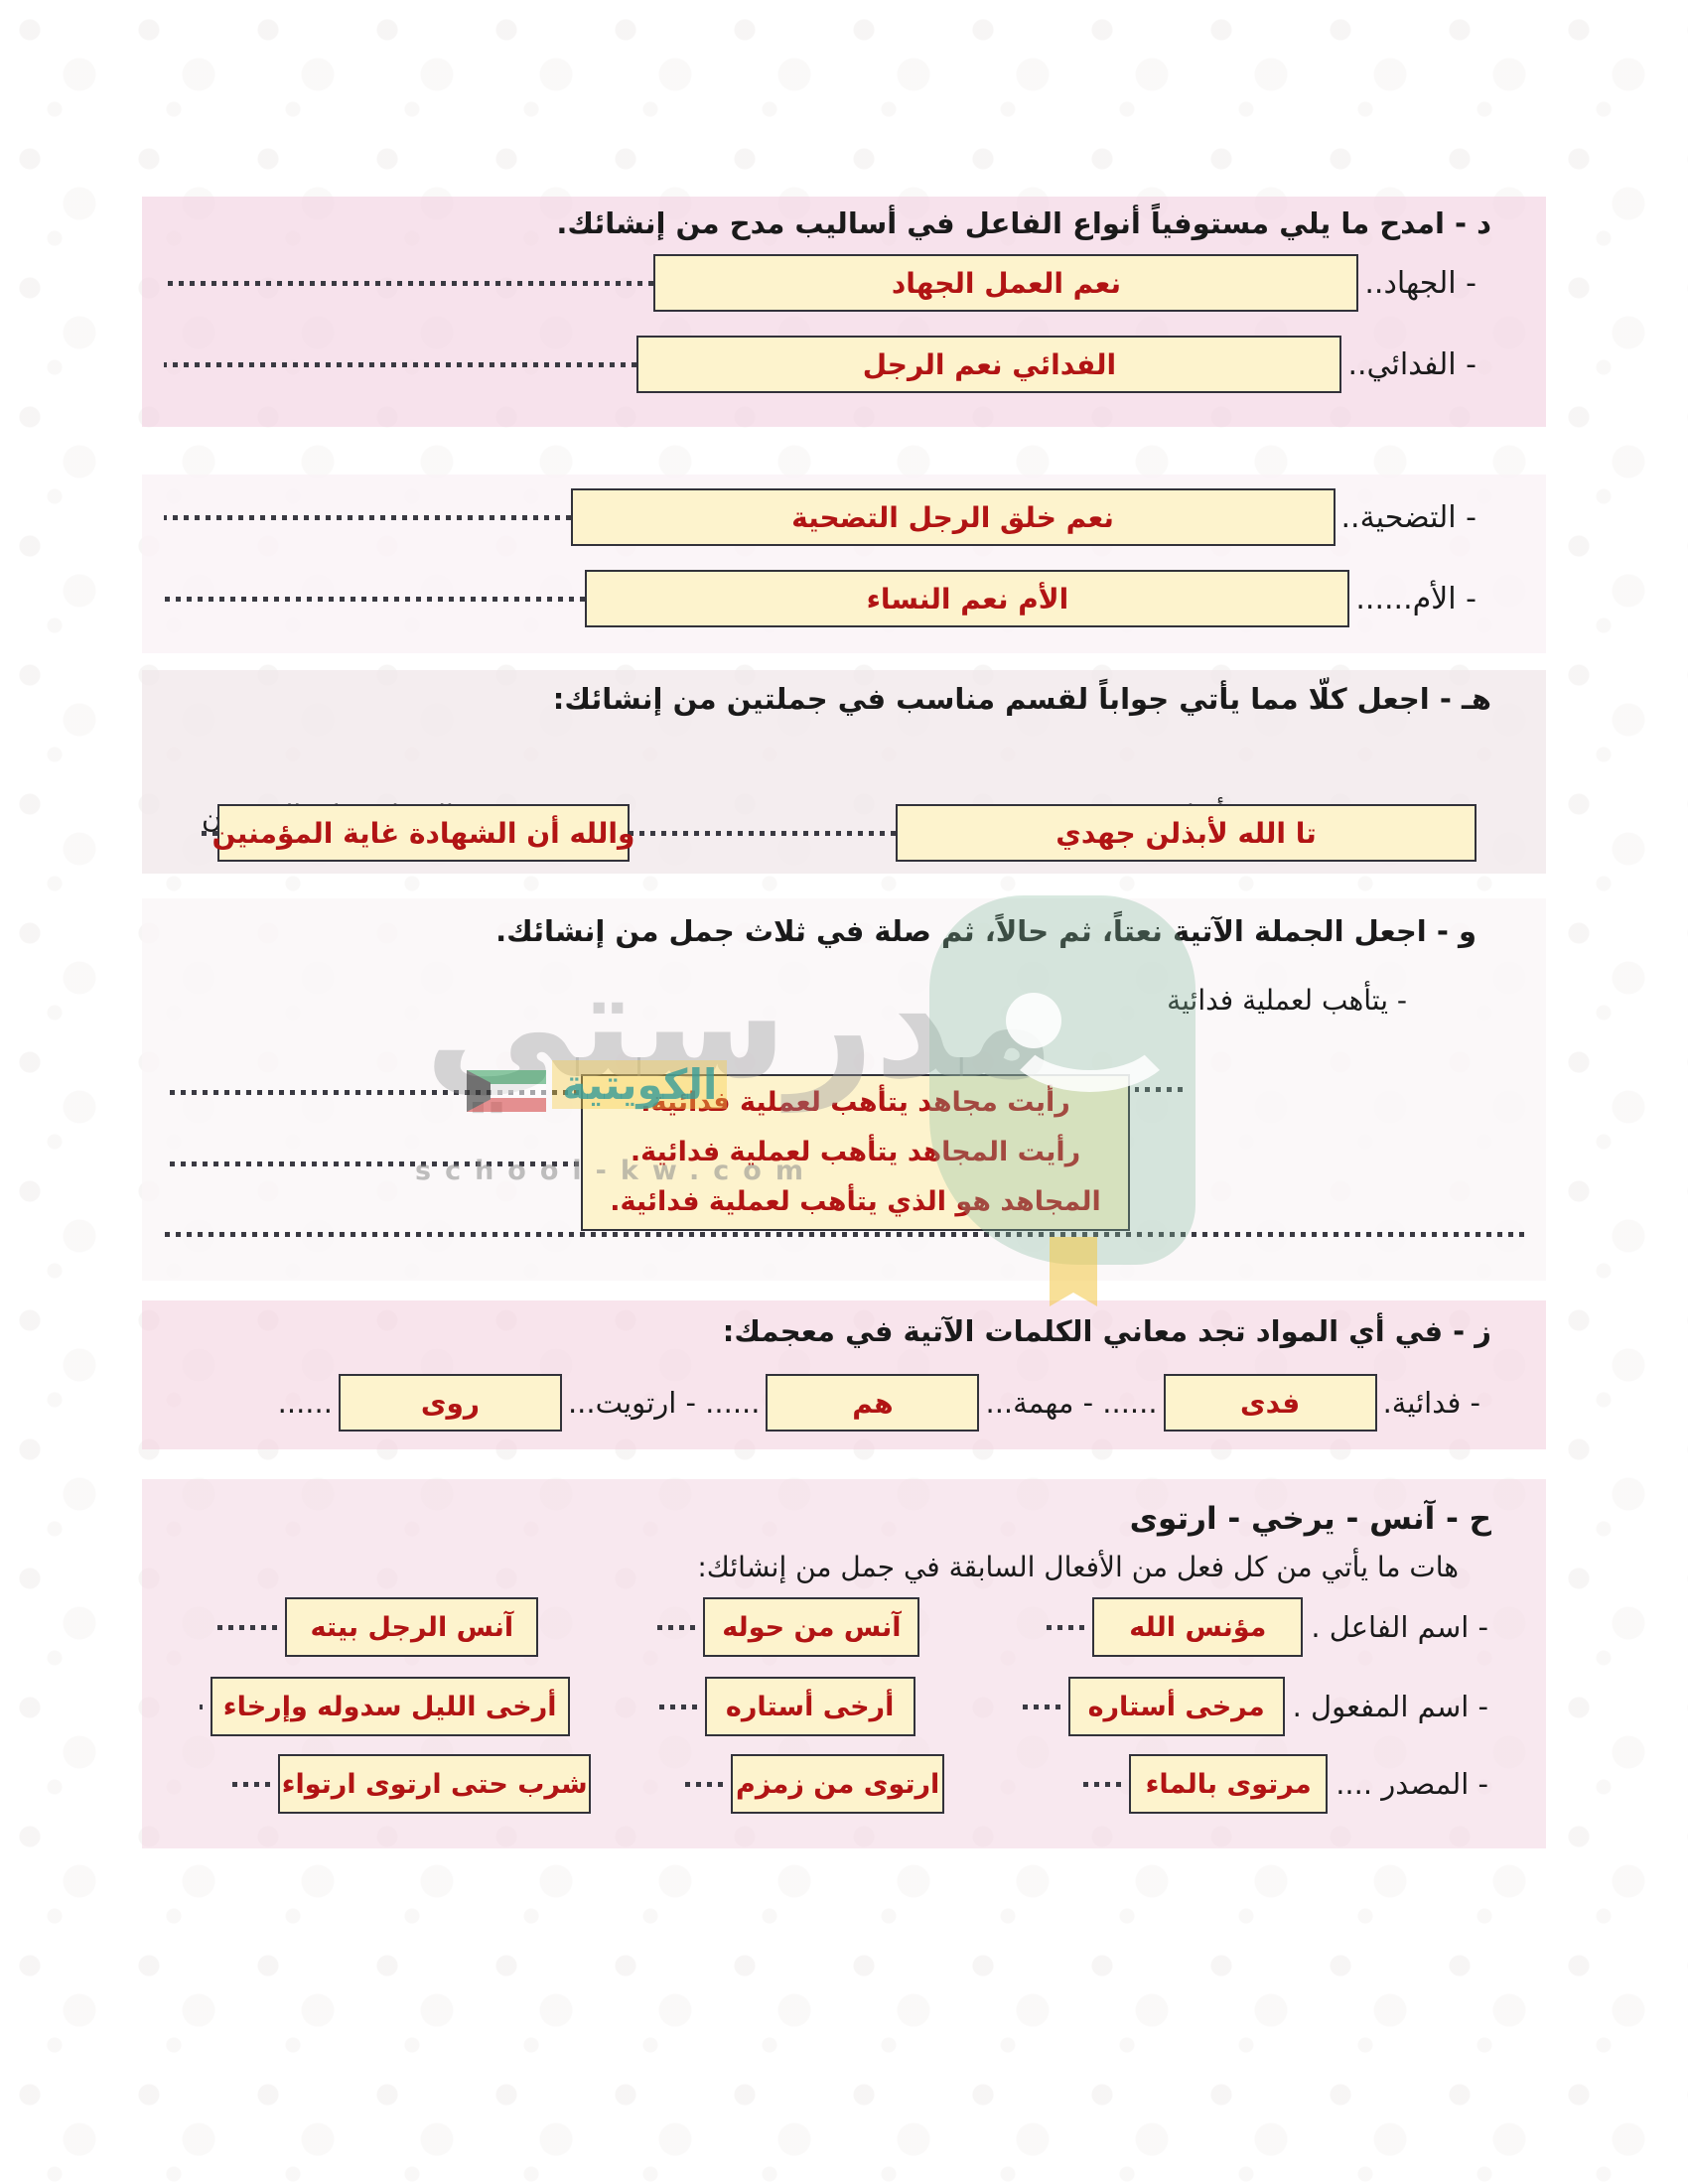 The image size is (1688, 2184). Describe the element at coordinates (1431, 1403) in the screenshot. I see `word-label: - فدائية.` at that location.